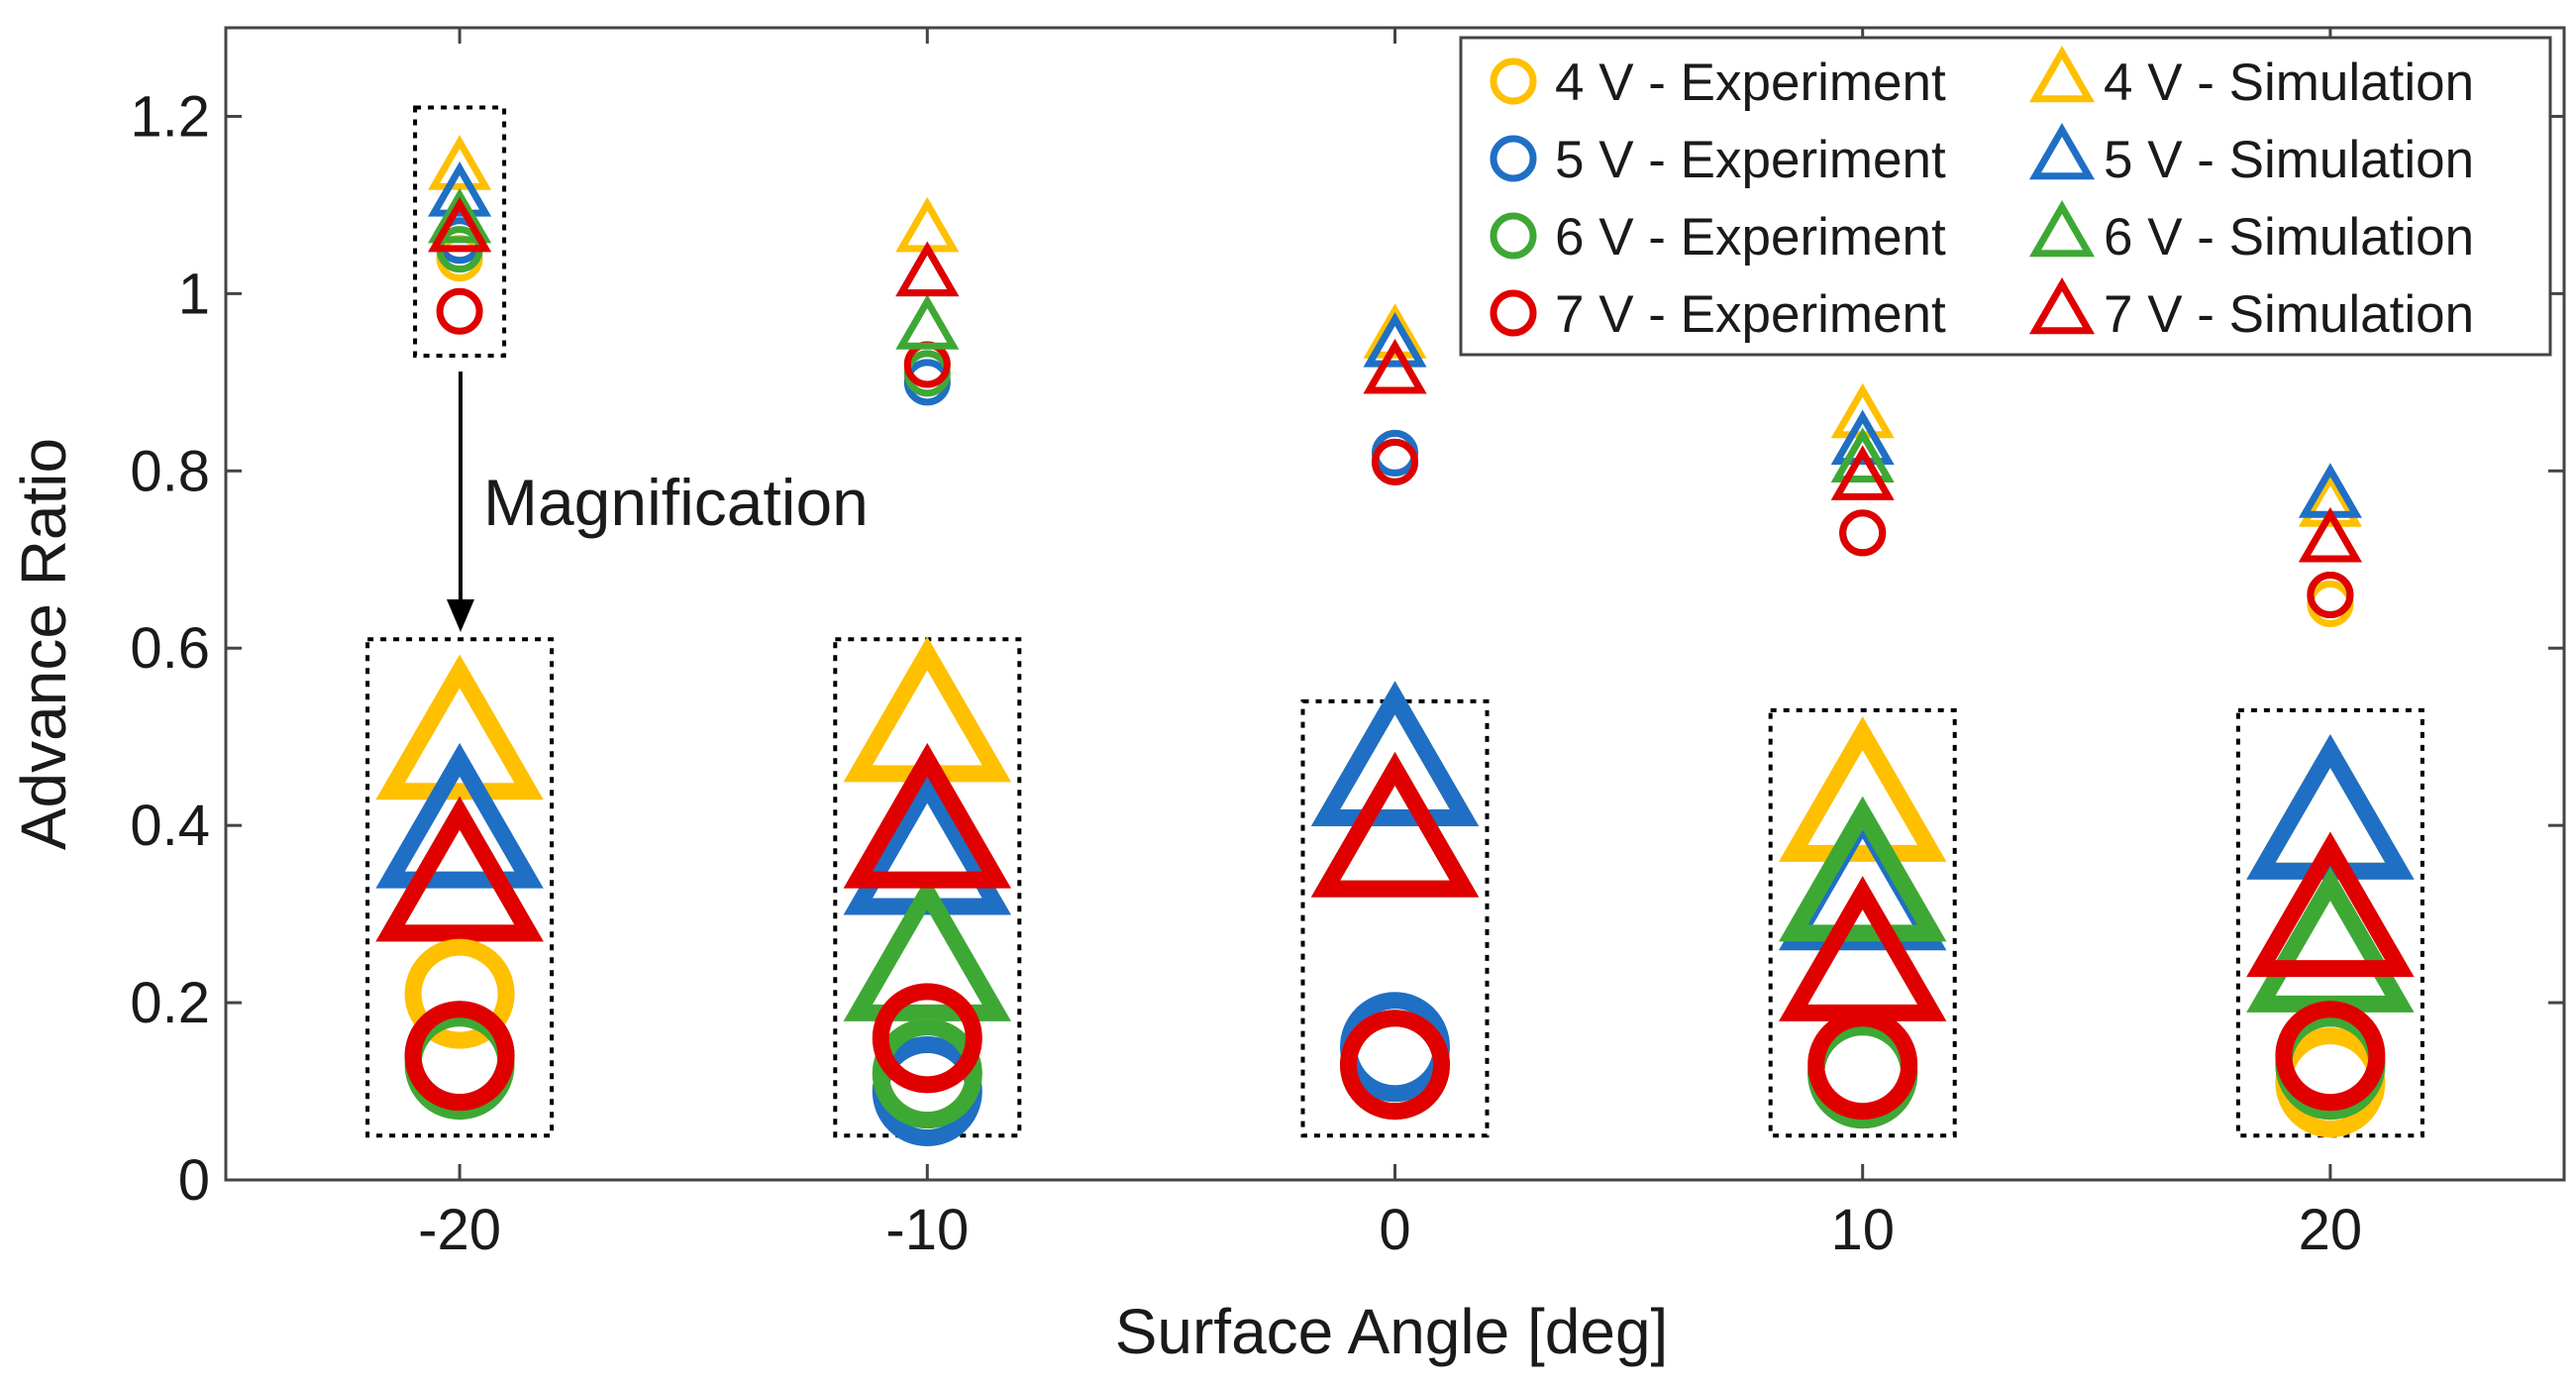  I want to click on magnified-point-6-v-experiment, so click(927, 1073).